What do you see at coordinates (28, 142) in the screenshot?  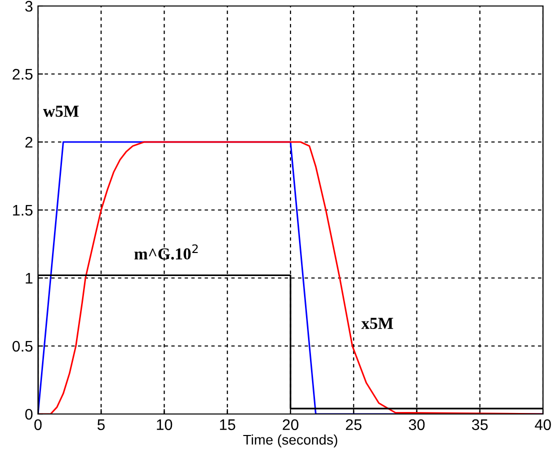 I see `y-tick-label: 2` at bounding box center [28, 142].